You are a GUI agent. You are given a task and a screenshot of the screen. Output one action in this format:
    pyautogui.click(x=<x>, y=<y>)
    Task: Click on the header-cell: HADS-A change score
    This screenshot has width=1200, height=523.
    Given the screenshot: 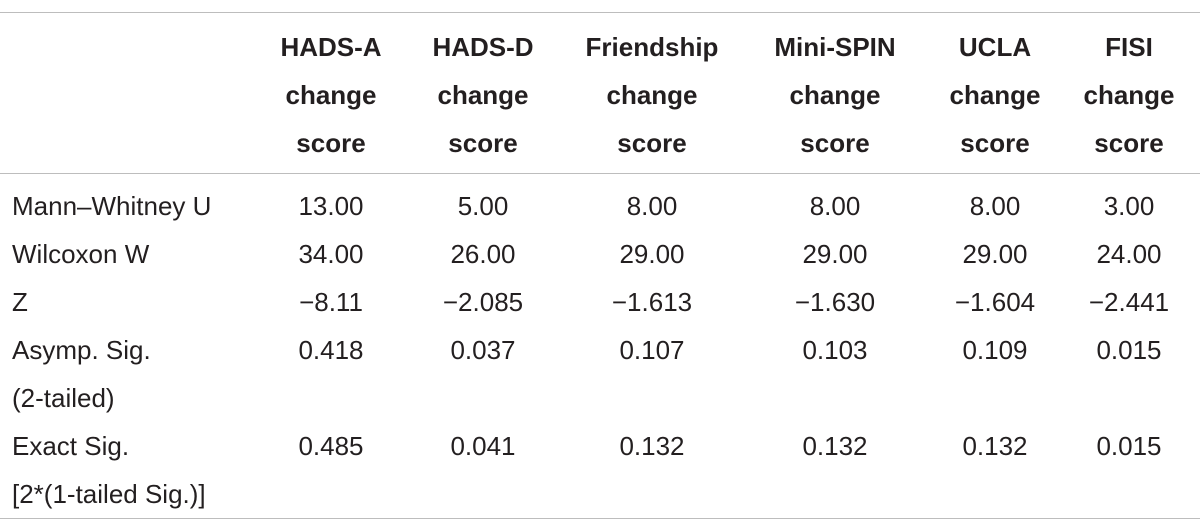 What is the action you would take?
    pyautogui.click(x=331, y=93)
    